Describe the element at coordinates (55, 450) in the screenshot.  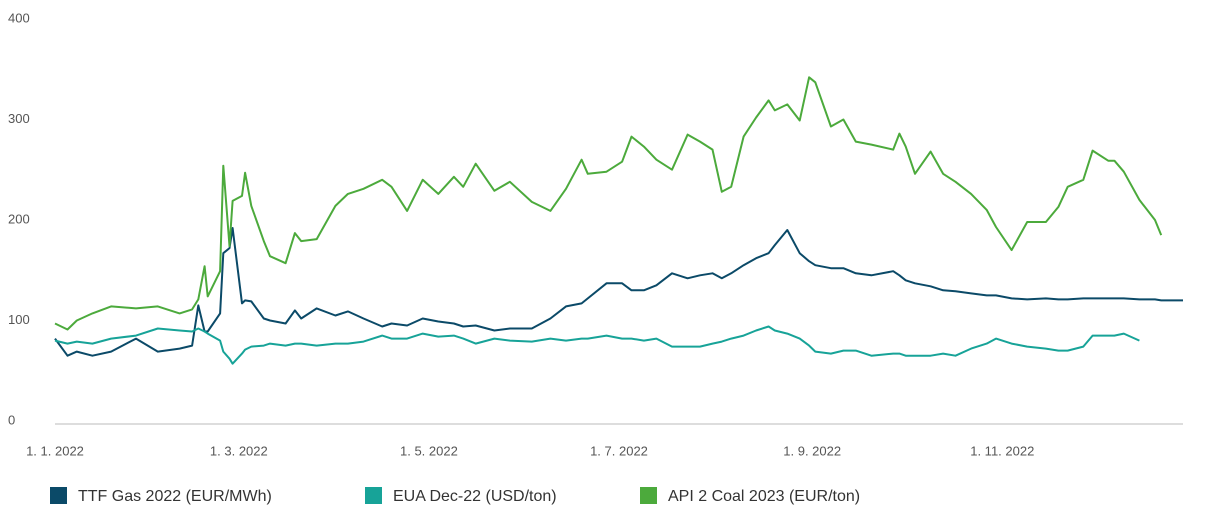
I see `x-tick-label: 1. 1. 2022` at that location.